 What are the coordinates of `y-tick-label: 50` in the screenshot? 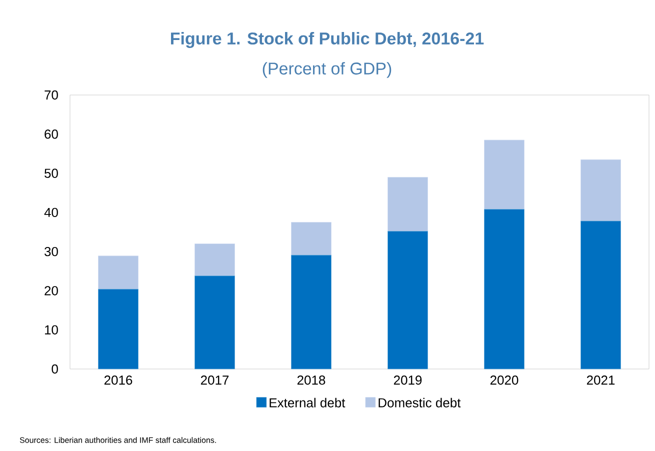 It's located at (51, 173).